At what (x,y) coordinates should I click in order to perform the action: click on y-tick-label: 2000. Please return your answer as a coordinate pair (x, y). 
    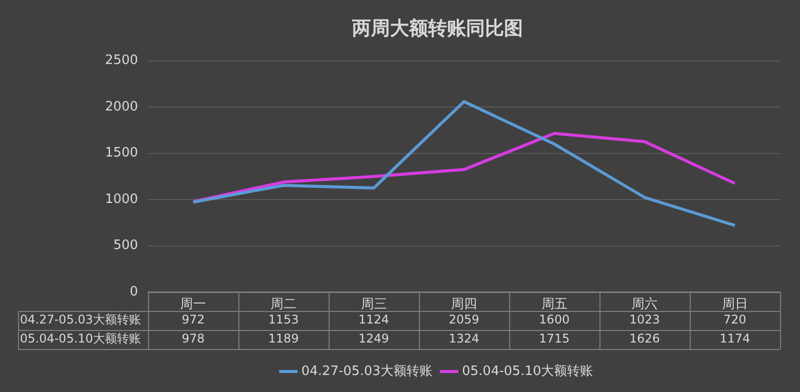
    Looking at the image, I should click on (121, 106).